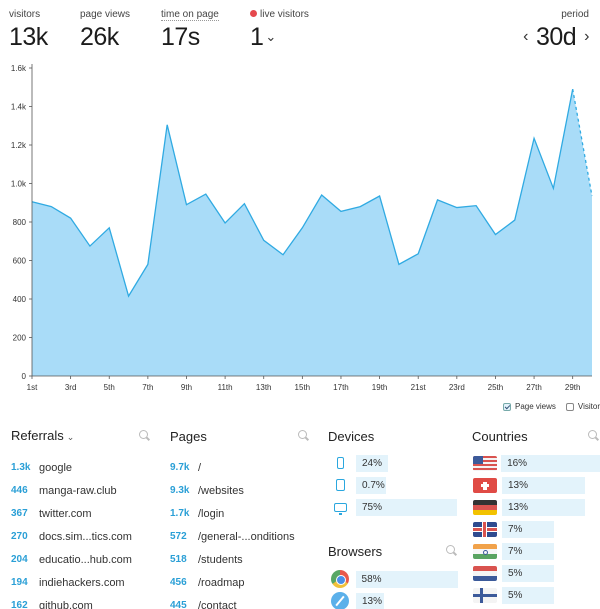 The height and width of the screenshot is (609, 600). What do you see at coordinates (341, 387) in the screenshot?
I see `x-tick-label: 17th` at bounding box center [341, 387].